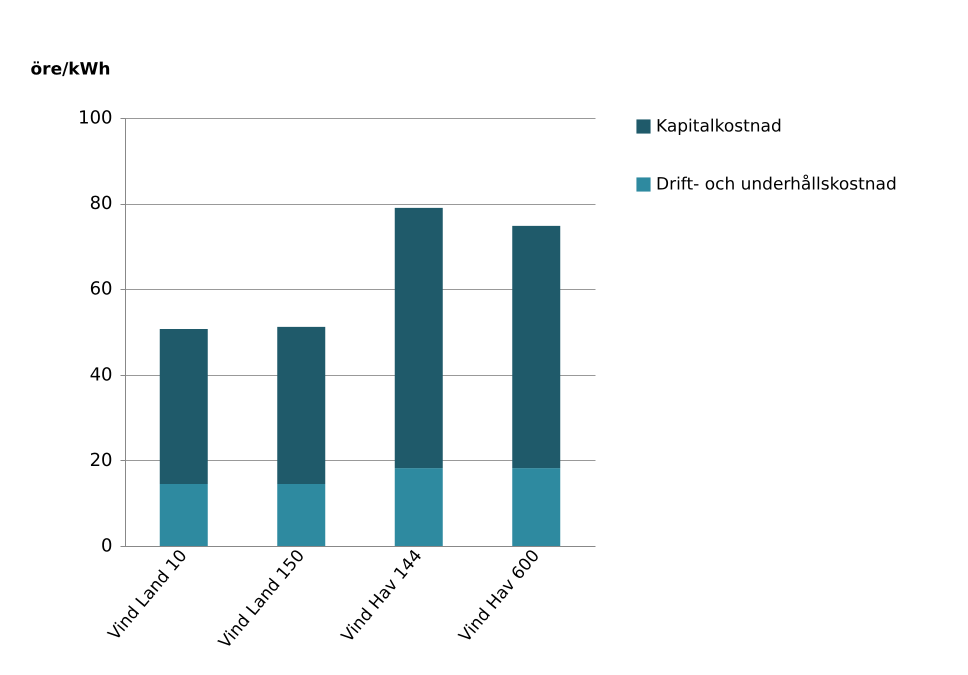  What do you see at coordinates (776, 184) in the screenshot?
I see `legend-label: Drift- och underhållskostnad` at bounding box center [776, 184].